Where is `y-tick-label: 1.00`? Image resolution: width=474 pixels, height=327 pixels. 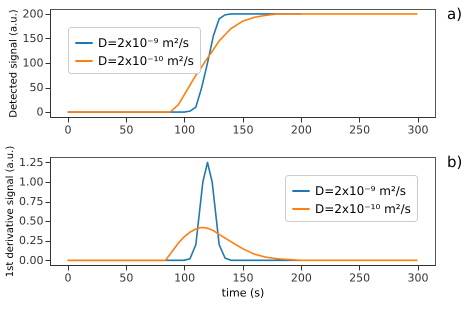
y-tick-label: 1.00 is located at coordinates (31, 182).